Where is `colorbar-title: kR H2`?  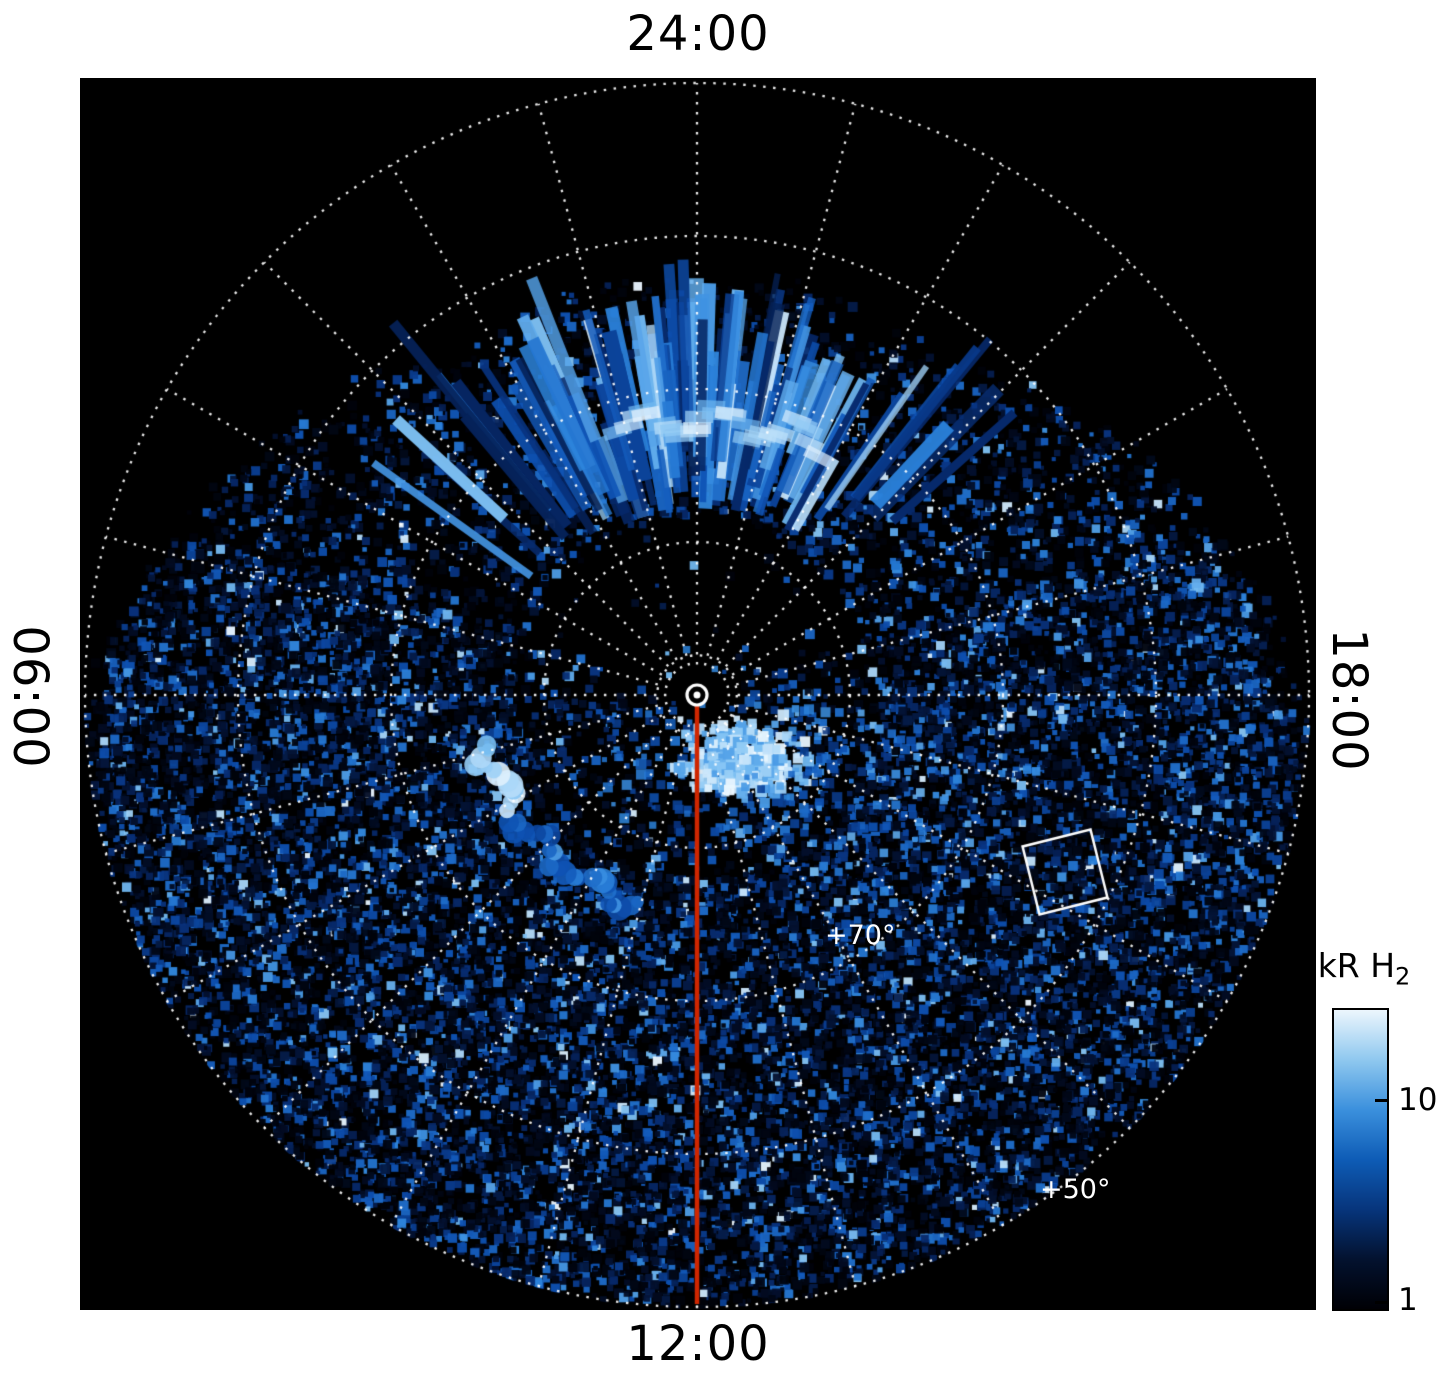
colorbar-title: kR H2 is located at coordinates (1364, 968).